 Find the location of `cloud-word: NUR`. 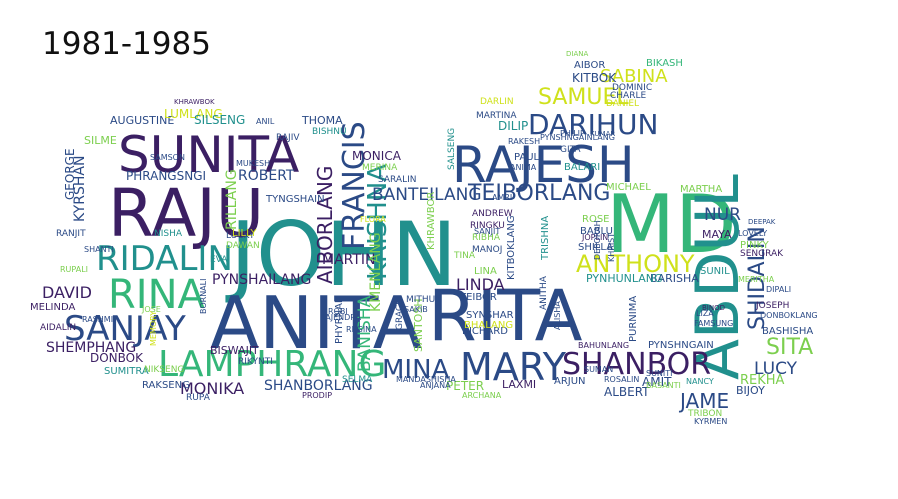

cloud-word: NUR is located at coordinates (722, 215).